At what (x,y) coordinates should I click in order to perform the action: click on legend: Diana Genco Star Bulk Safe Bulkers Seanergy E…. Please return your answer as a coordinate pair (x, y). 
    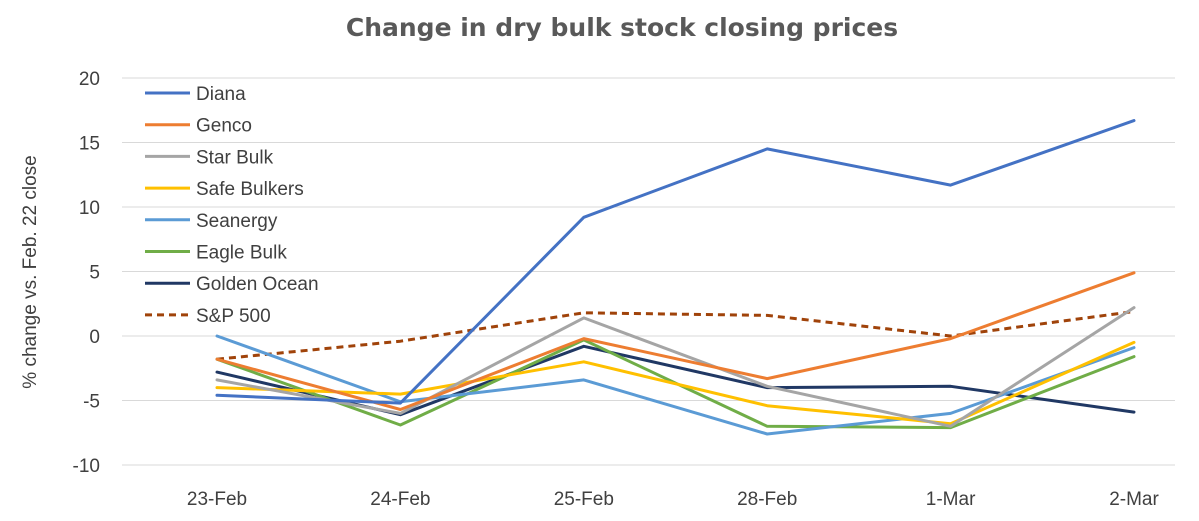
    Looking at the image, I should click on (232, 205).